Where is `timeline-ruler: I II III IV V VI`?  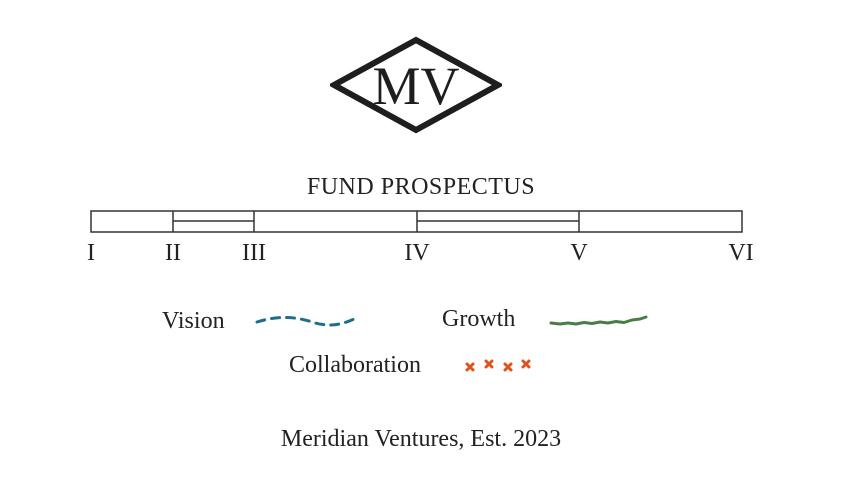 timeline-ruler: I II III IV V VI is located at coordinates (420, 238).